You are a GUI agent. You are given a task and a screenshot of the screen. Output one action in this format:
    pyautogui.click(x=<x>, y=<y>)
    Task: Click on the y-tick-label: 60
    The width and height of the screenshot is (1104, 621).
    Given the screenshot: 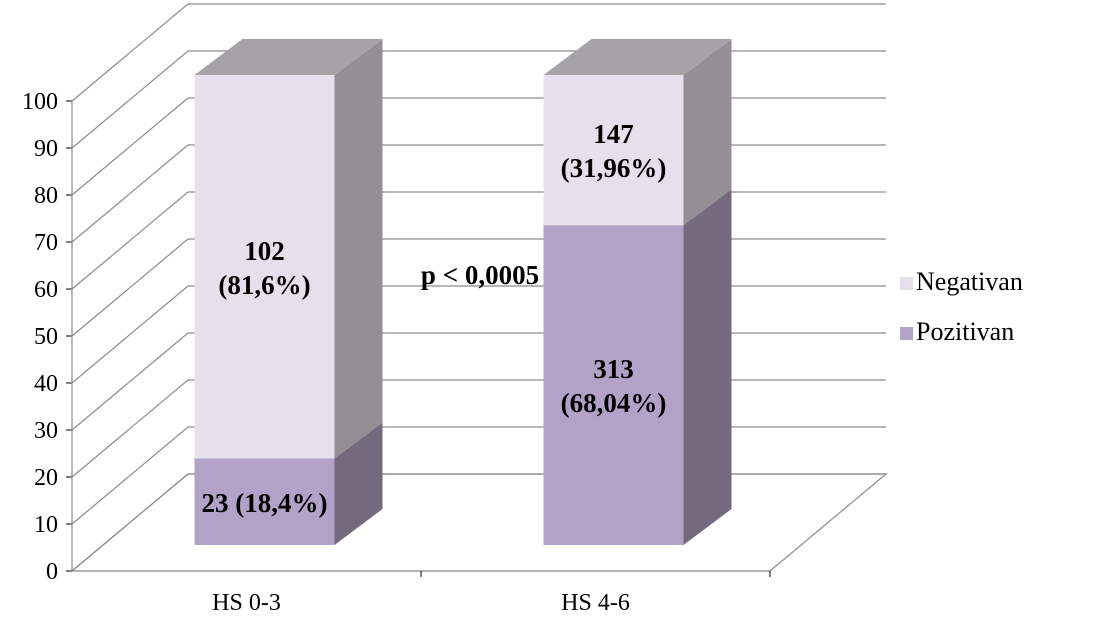 What is the action you would take?
    pyautogui.click(x=46, y=290)
    